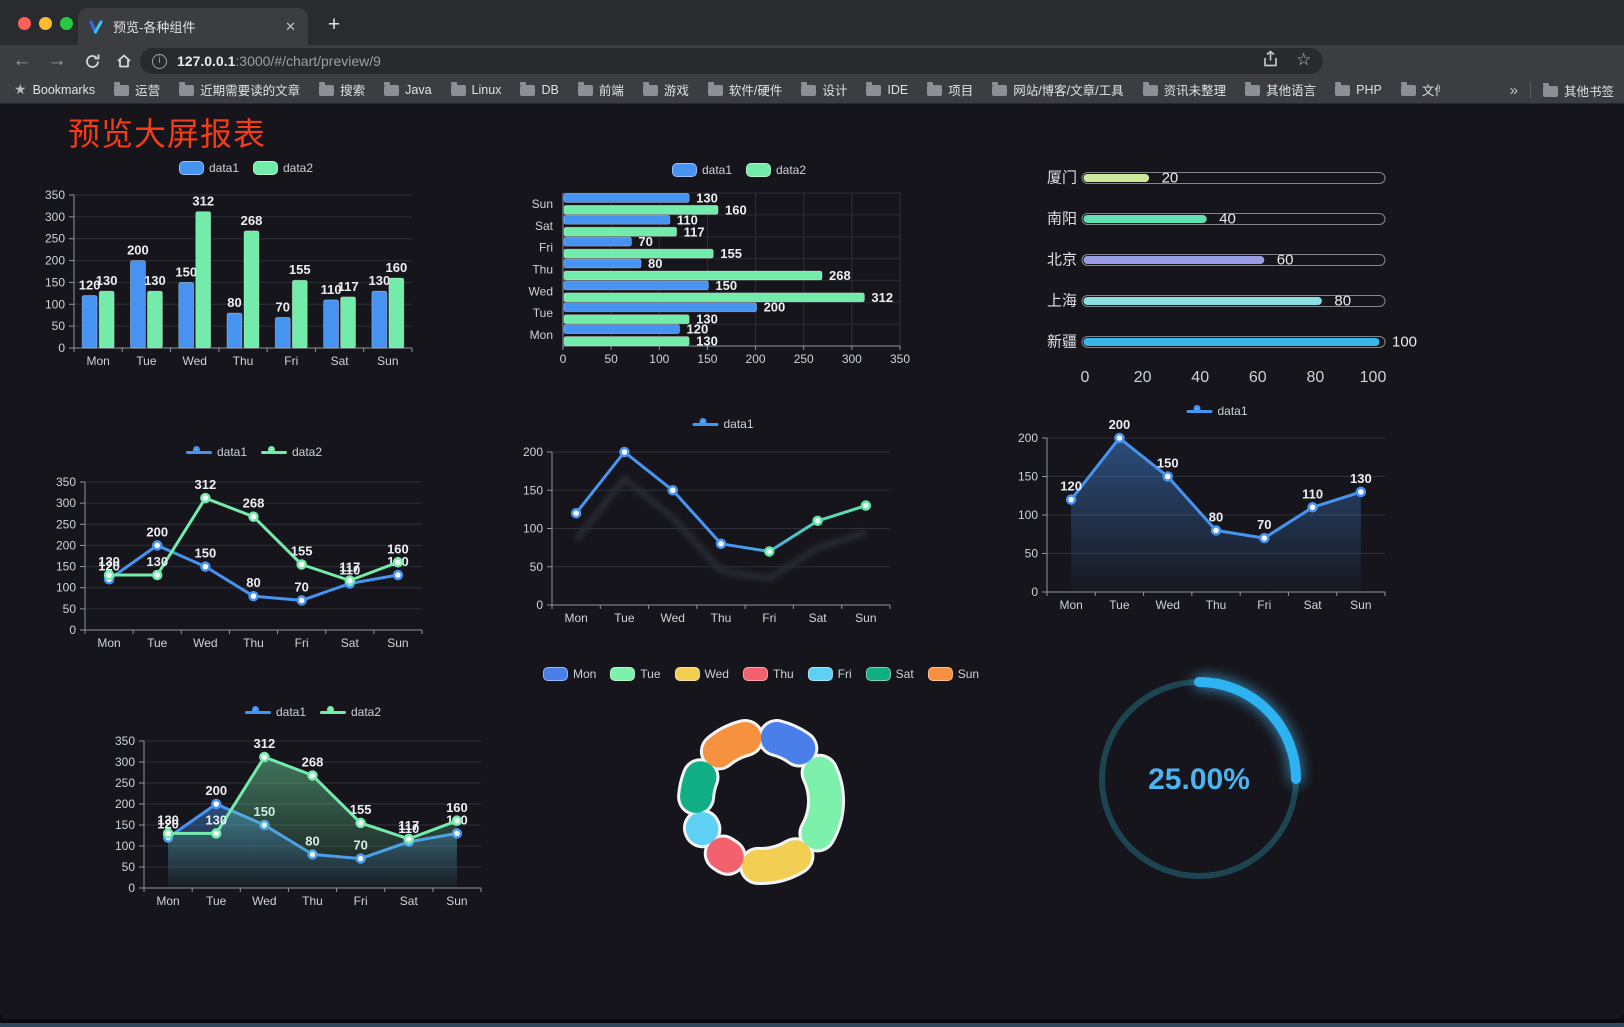 The height and width of the screenshot is (1027, 1624). Describe the element at coordinates (193, 26) in the screenshot. I see `browser-tab: 预览-各种组件 ✕` at that location.